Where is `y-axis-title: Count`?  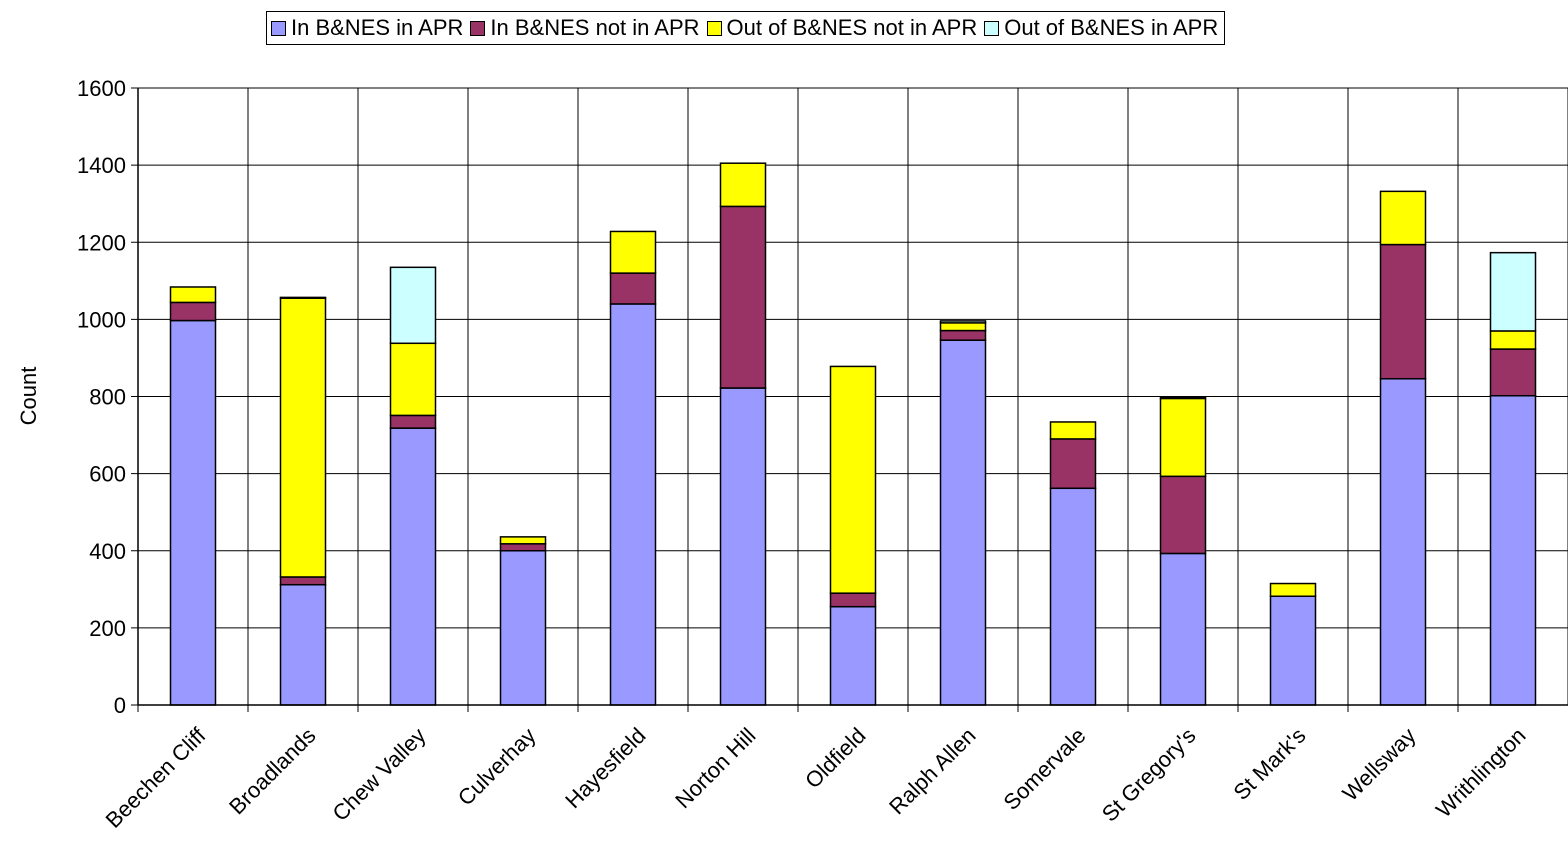
y-axis-title: Count is located at coordinates (28, 396).